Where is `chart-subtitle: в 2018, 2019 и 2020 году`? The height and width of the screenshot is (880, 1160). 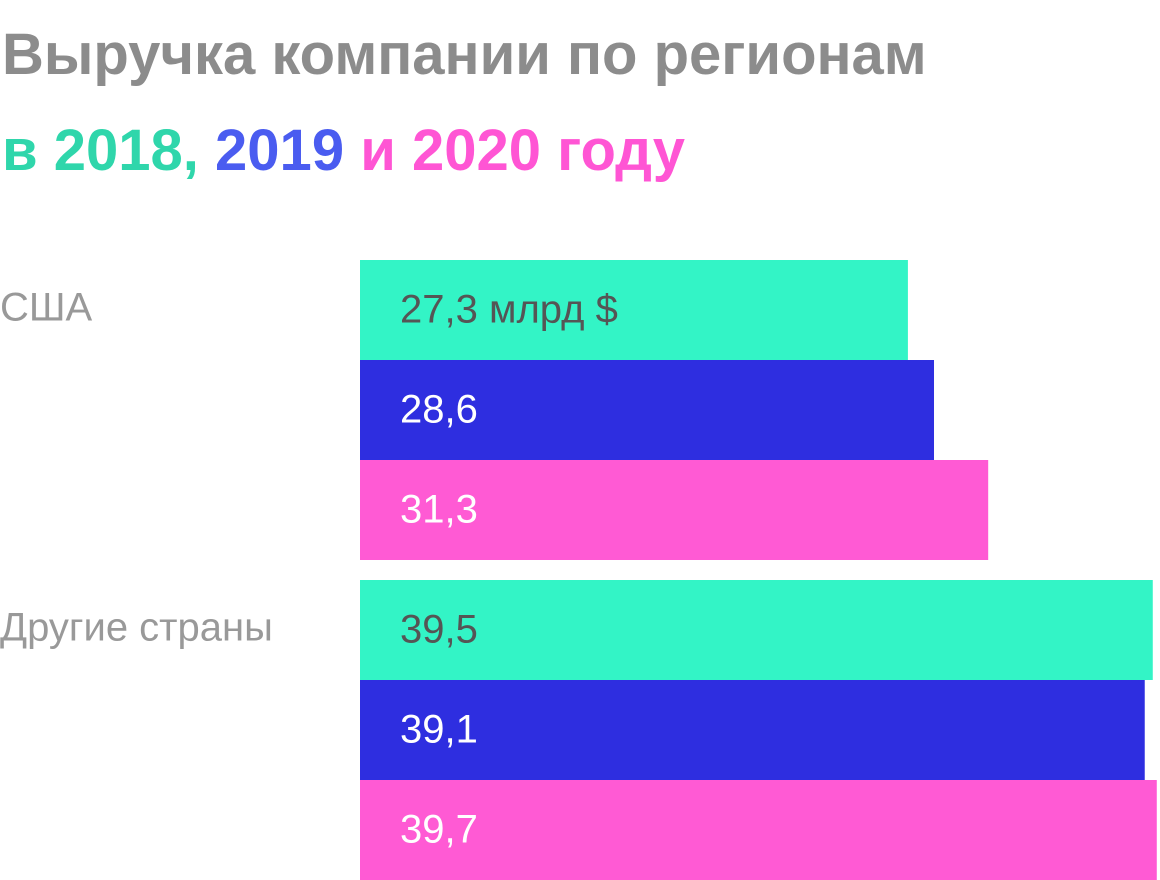
chart-subtitle: в 2018, 2019 и 2020 году is located at coordinates (343, 150).